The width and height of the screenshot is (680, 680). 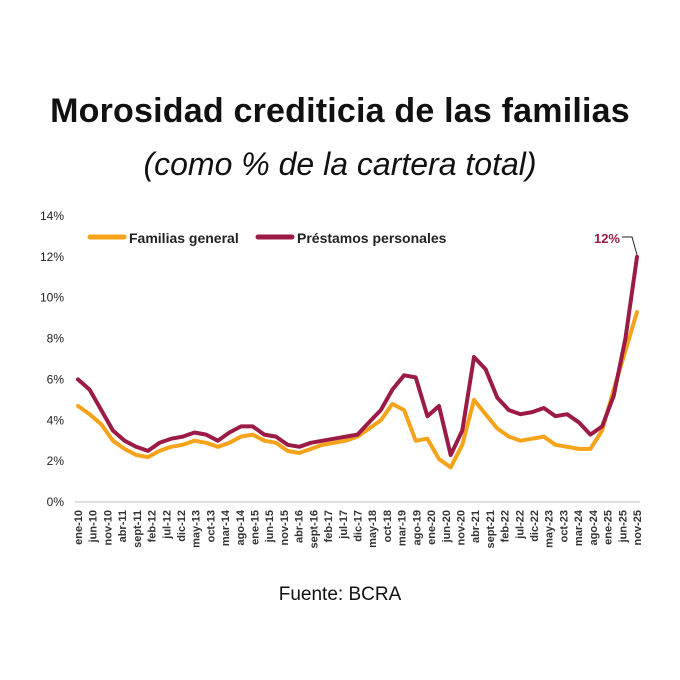 I want to click on annotation-label: 12%, so click(x=607, y=238).